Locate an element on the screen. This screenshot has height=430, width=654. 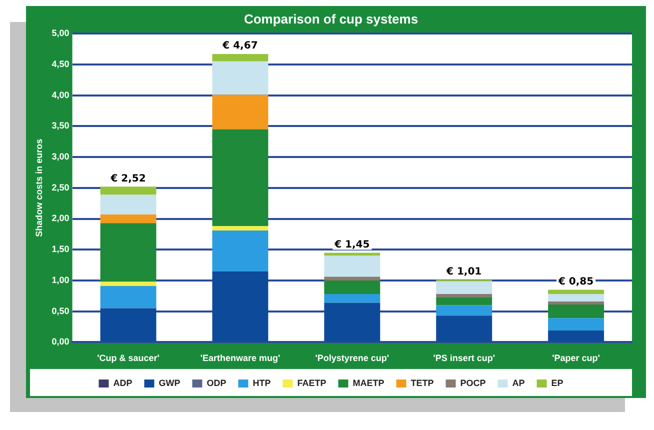
total-label: € 4,67 is located at coordinates (240, 46).